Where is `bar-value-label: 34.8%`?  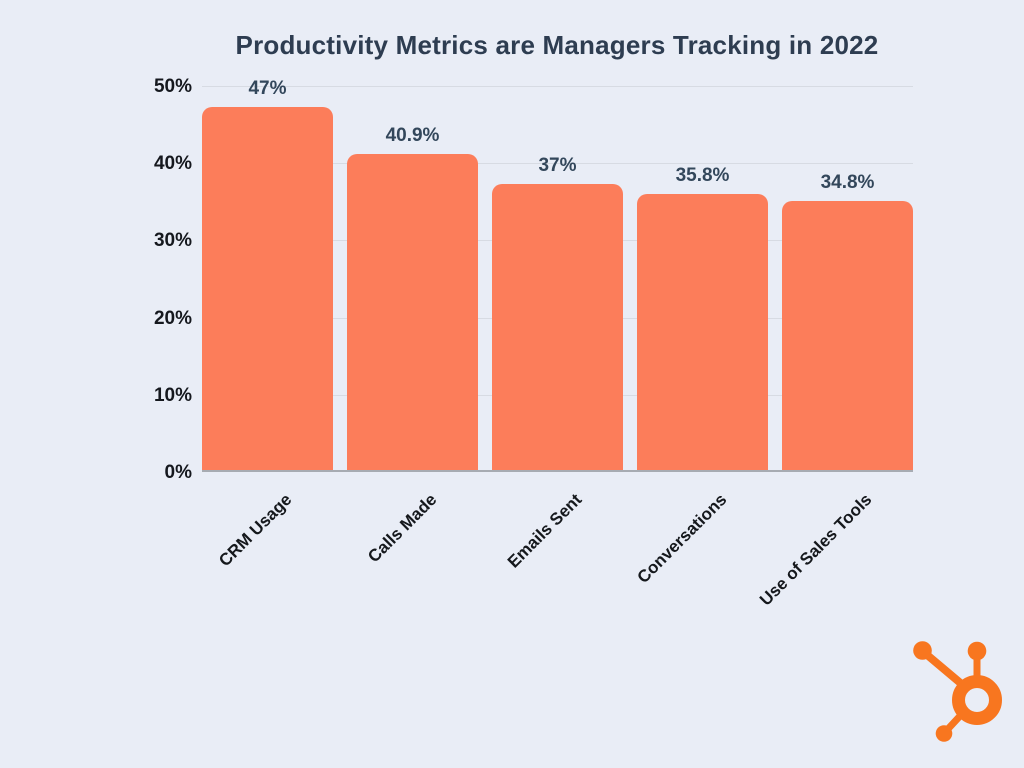 bar-value-label: 34.8% is located at coordinates (847, 183).